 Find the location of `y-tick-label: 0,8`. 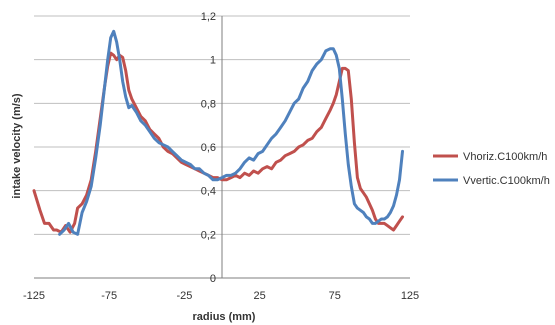

y-tick-label: 0,8 is located at coordinates (208, 104).